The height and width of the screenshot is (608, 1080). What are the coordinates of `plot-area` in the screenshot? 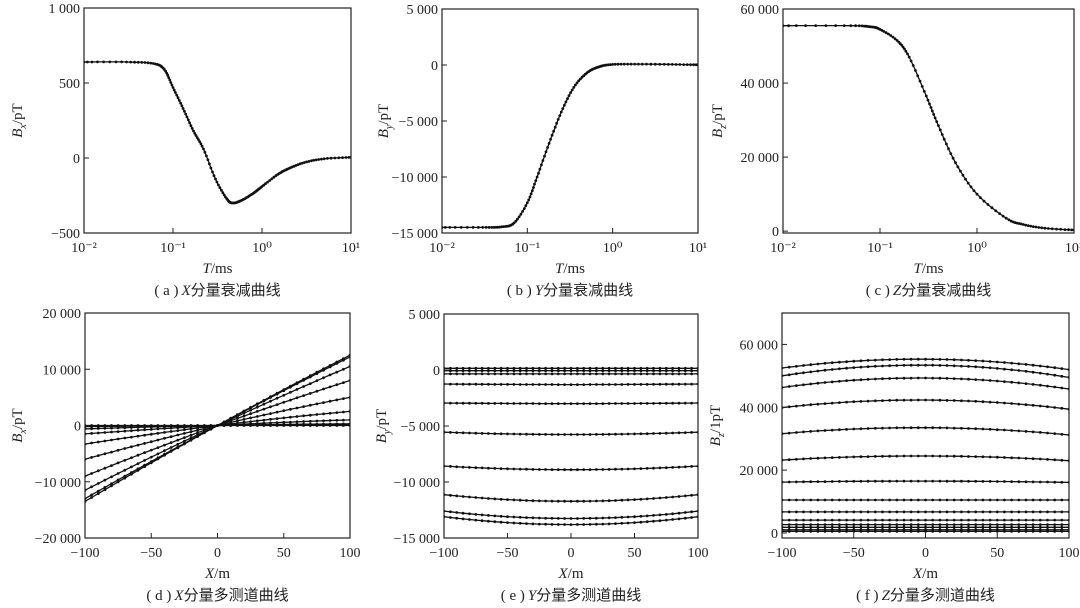 It's located at (217, 428).